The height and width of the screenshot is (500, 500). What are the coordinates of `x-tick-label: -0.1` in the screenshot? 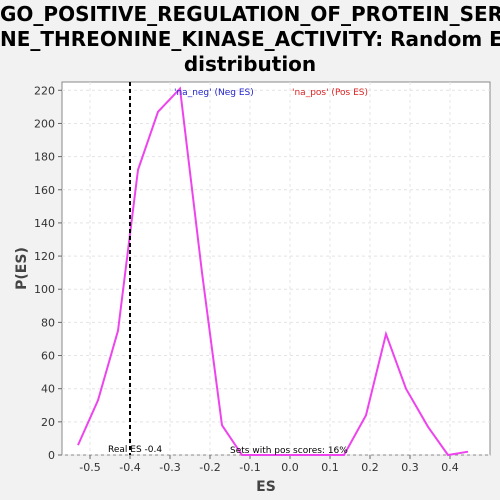 It's located at (249, 467).